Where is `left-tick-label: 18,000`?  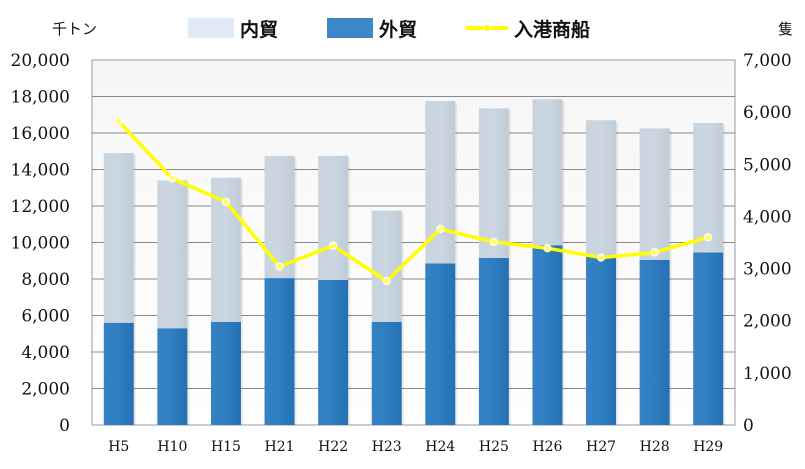
left-tick-label: 18,000 is located at coordinates (40, 98).